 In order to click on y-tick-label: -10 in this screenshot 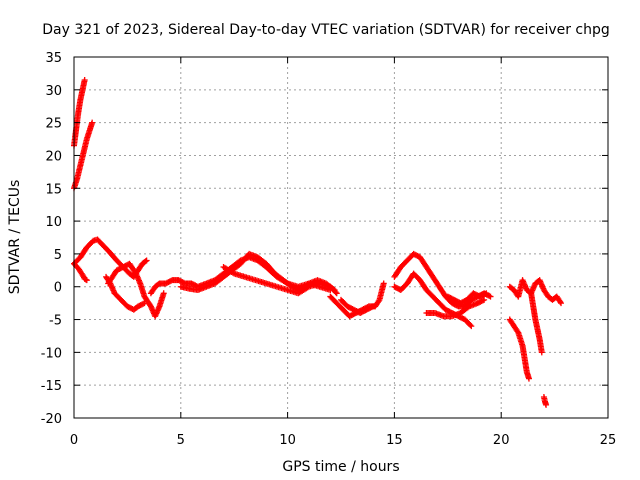, I will do `click(51, 353)`.